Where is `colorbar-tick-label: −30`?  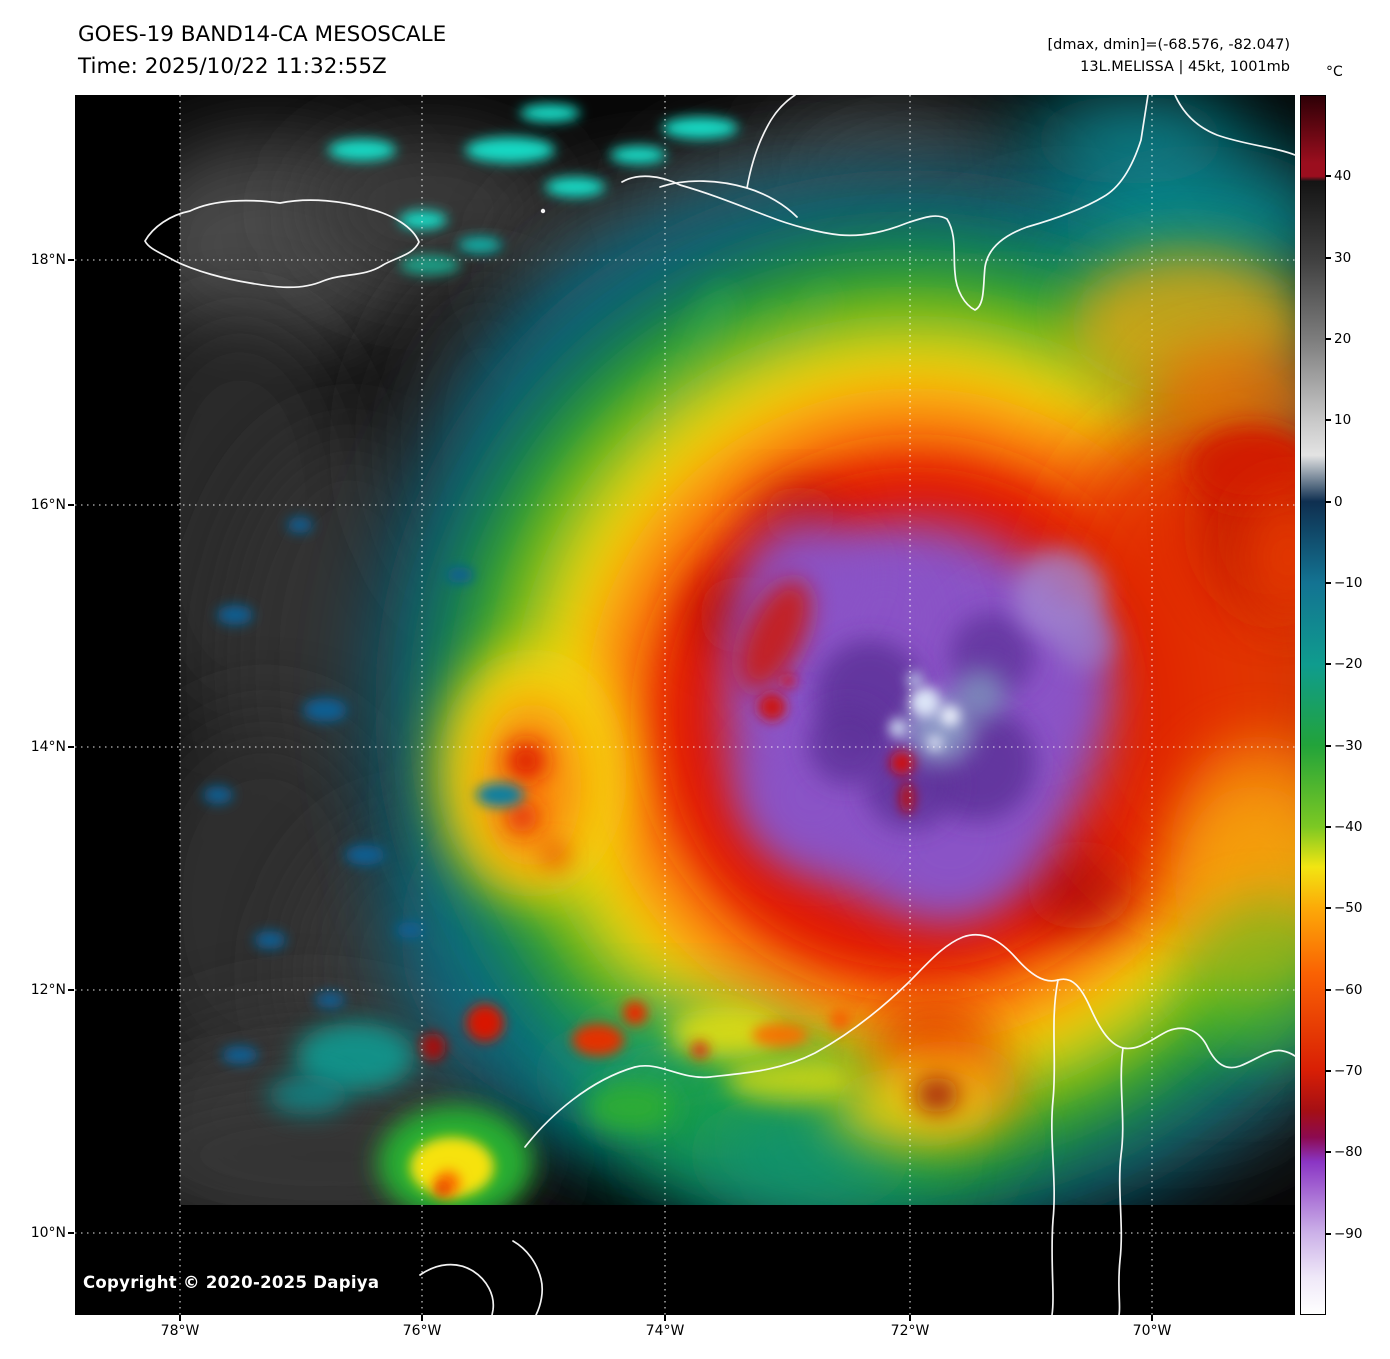 colorbar-tick-label: −30 is located at coordinates (1348, 746).